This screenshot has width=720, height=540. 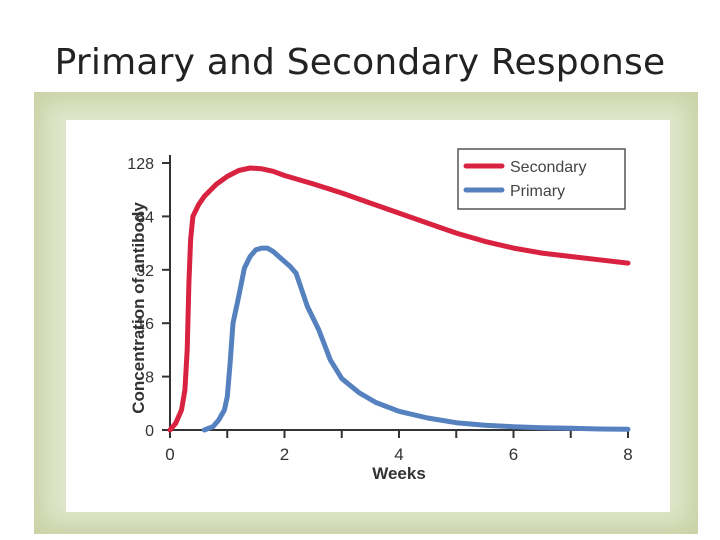 I want to click on x-tick-label: 2, so click(x=284, y=454).